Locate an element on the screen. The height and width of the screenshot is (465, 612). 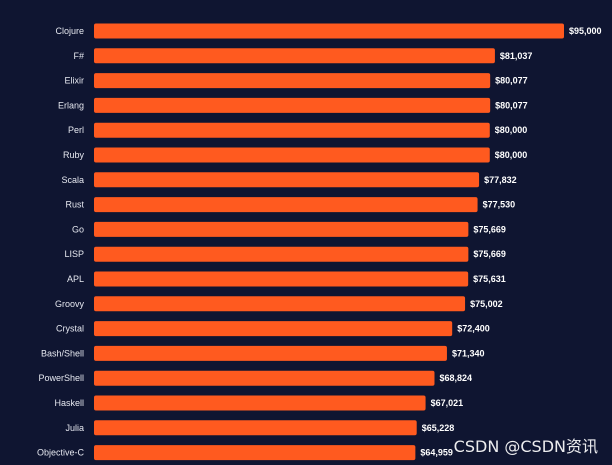
category-label: Haskell is located at coordinates (69, 403).